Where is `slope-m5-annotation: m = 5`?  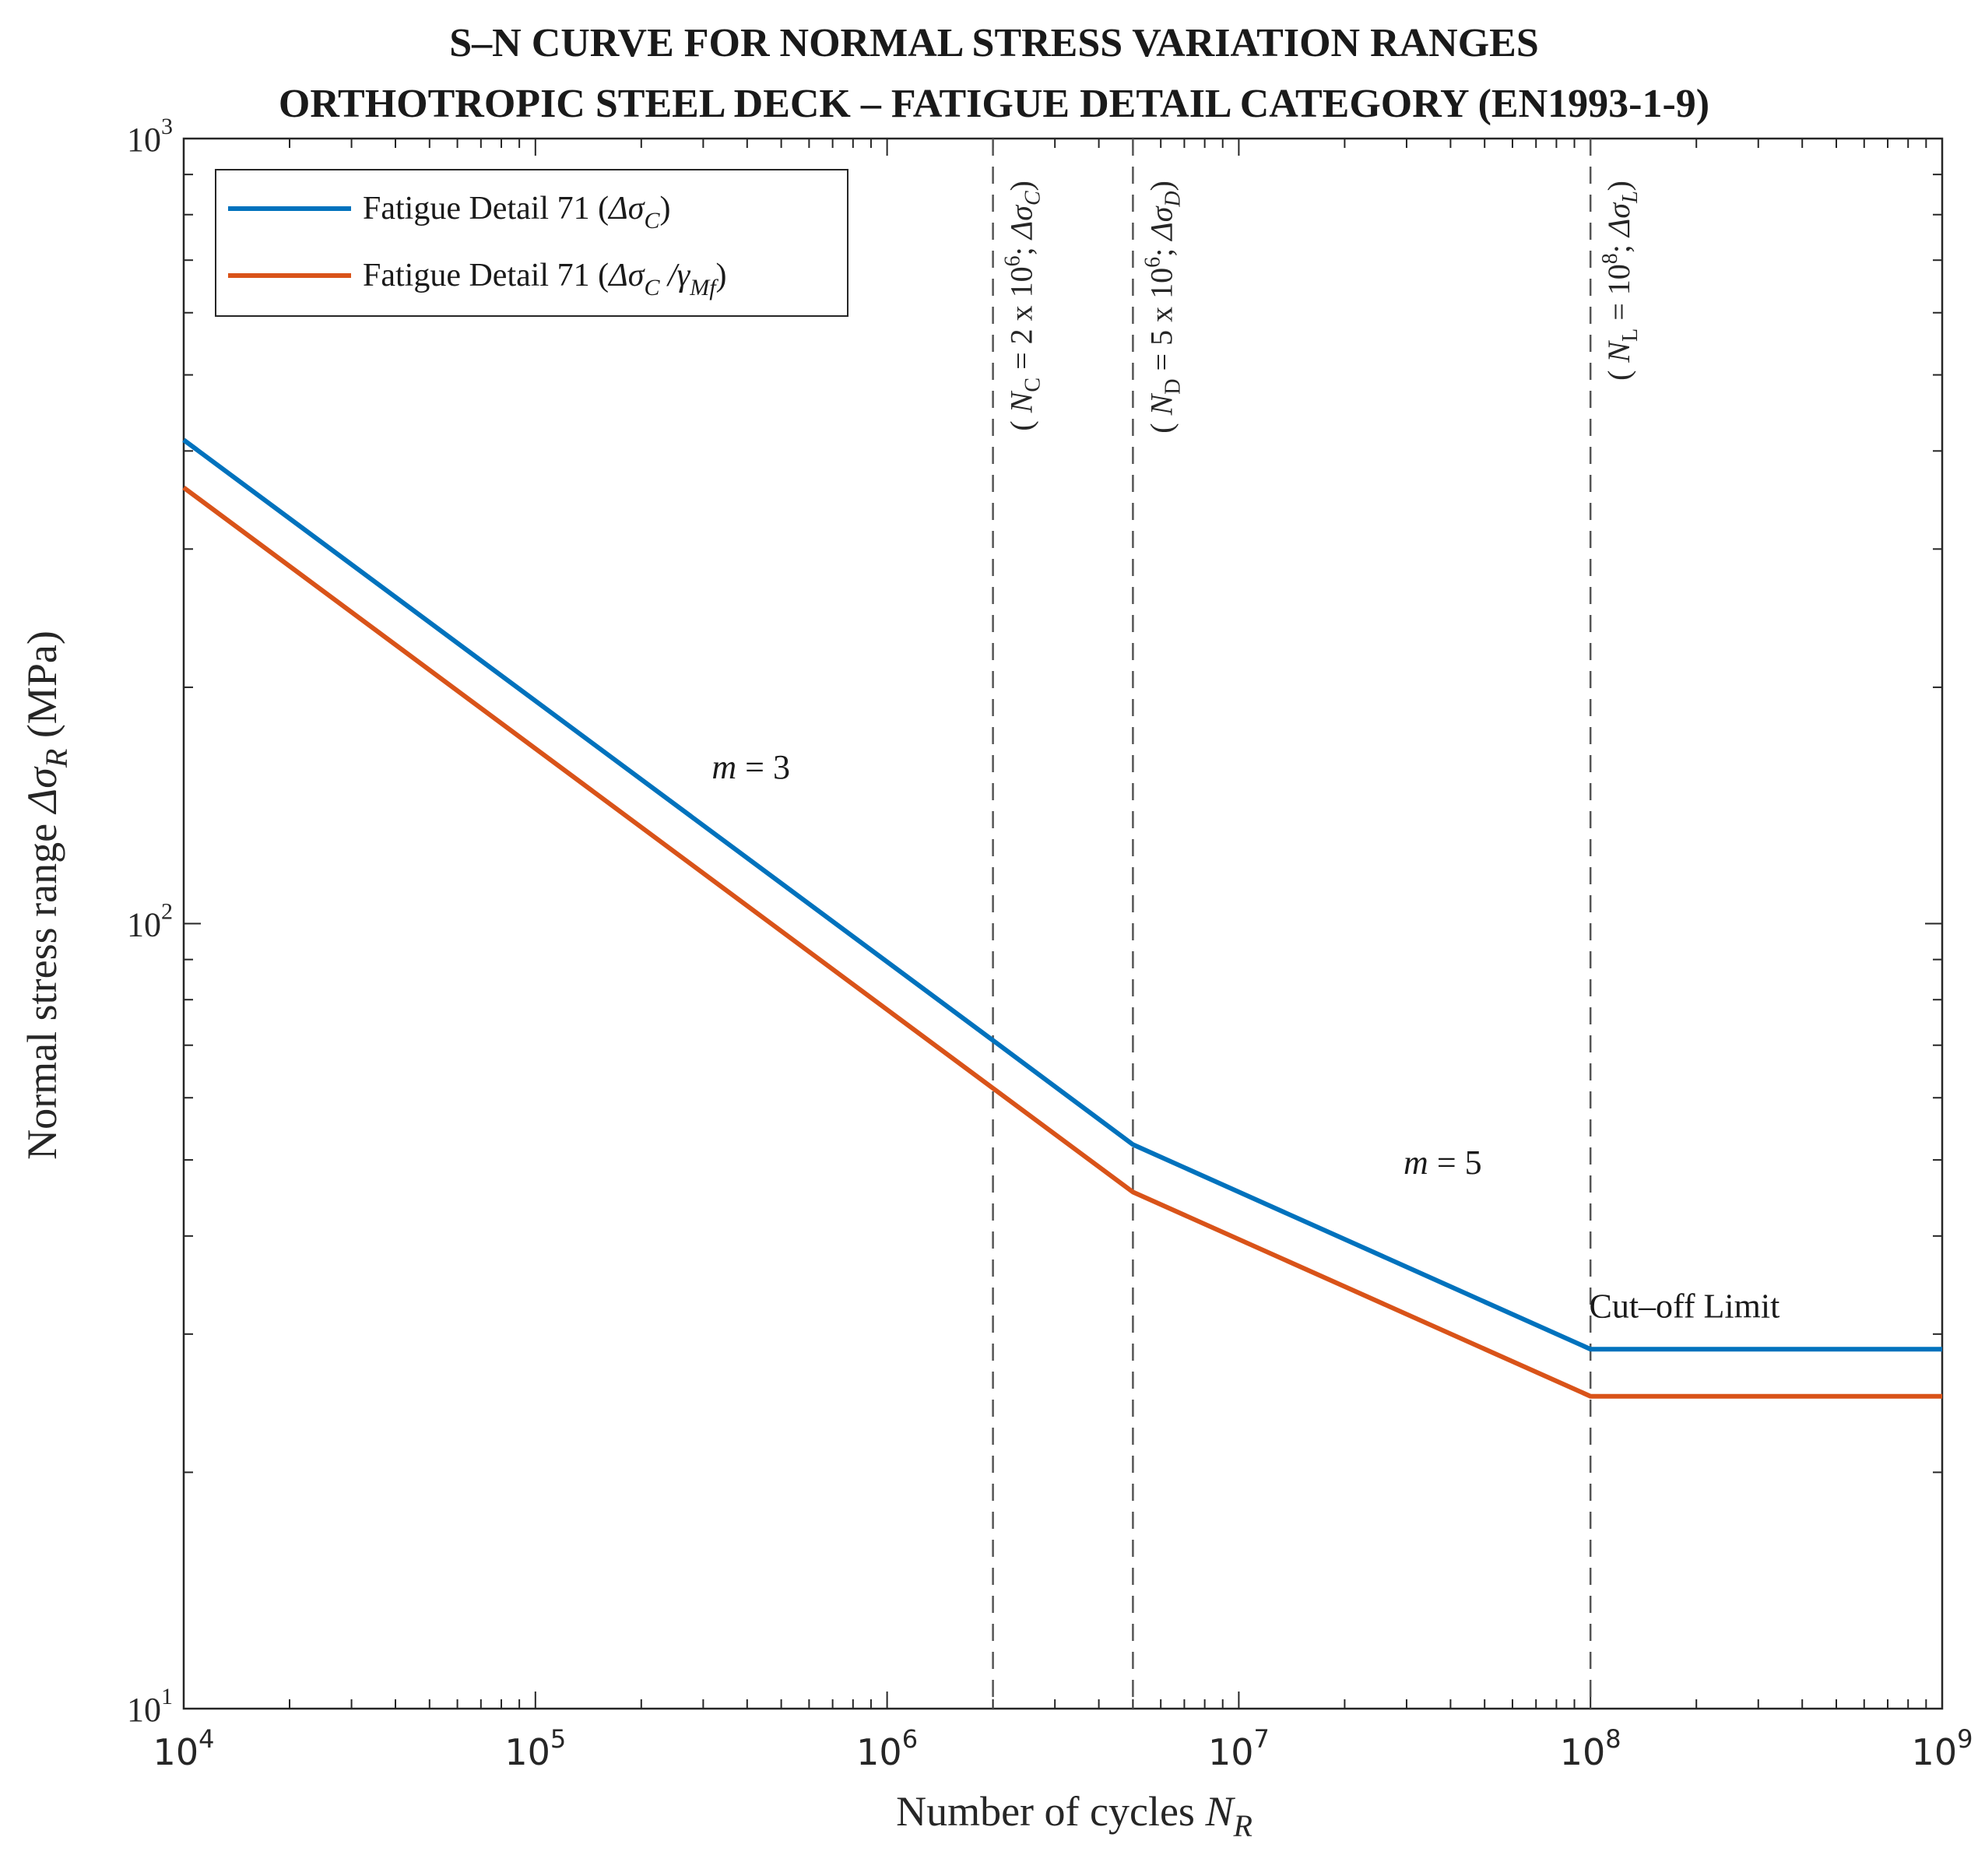
slope-m5-annotation: m = 5 is located at coordinates (1443, 1163).